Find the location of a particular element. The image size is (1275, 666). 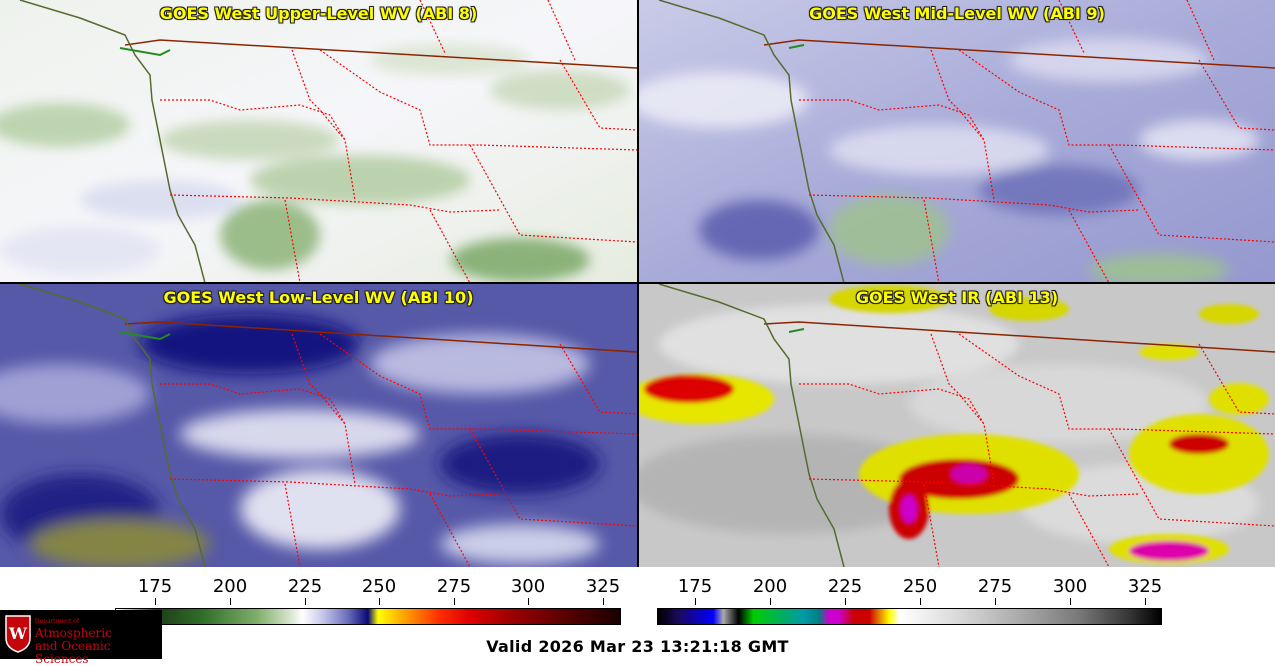

ir-colorbar-ticks: 175 200 225 250 275 300 325 is located at coordinates (910, 590).